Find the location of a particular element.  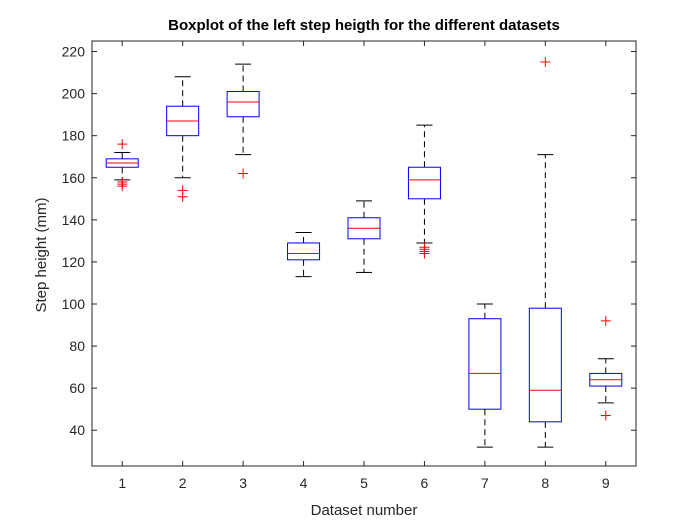

y-tick-label: 40 is located at coordinates (77, 430).